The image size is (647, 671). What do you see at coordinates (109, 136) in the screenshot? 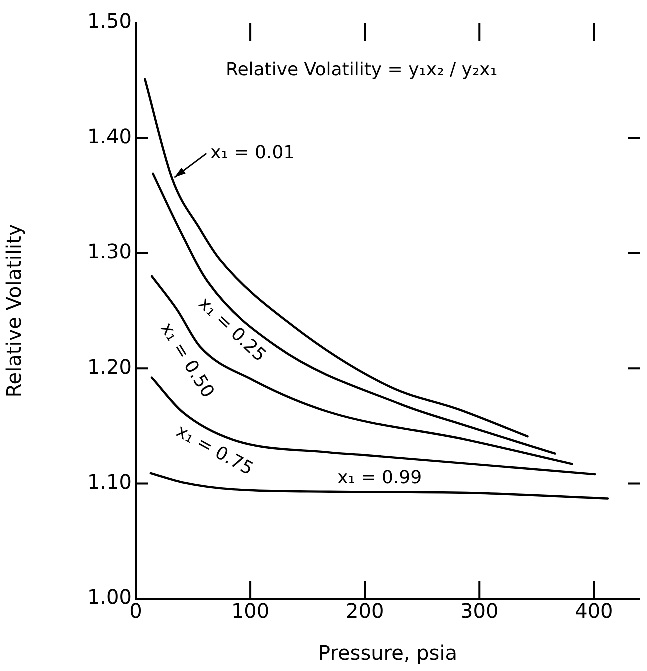
I see `y-tick-label: 1.40` at bounding box center [109, 136].